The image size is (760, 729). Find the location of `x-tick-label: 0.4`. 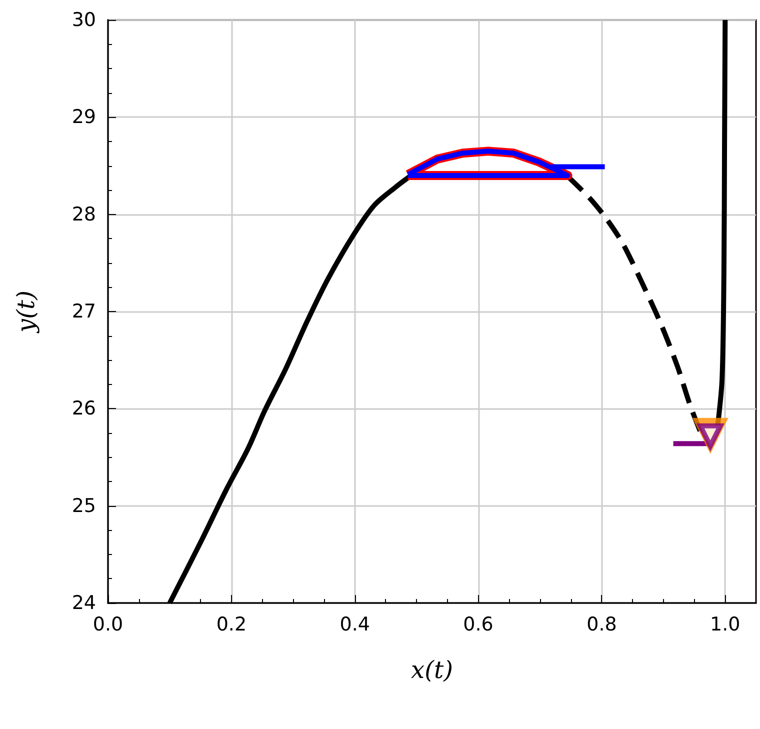

x-tick-label: 0.4 is located at coordinates (355, 625).